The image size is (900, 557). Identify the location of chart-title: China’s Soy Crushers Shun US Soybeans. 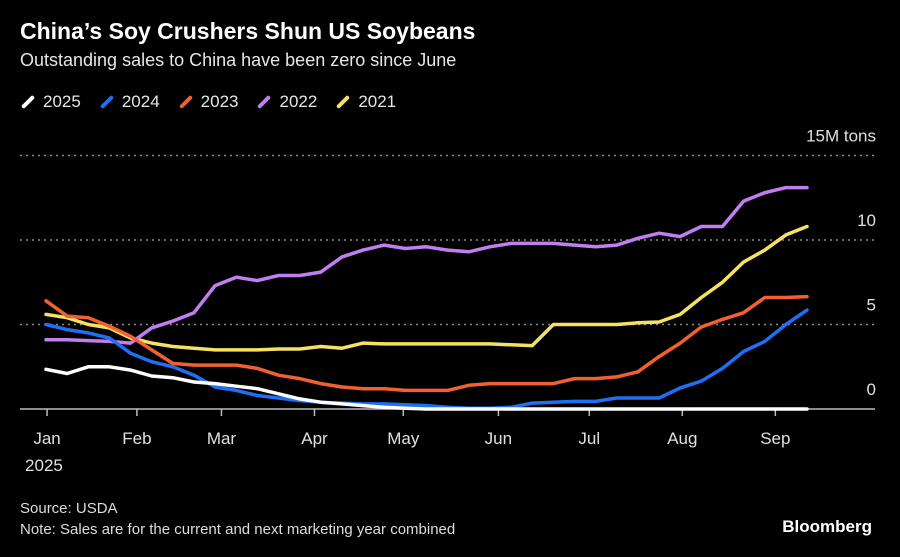
(248, 31).